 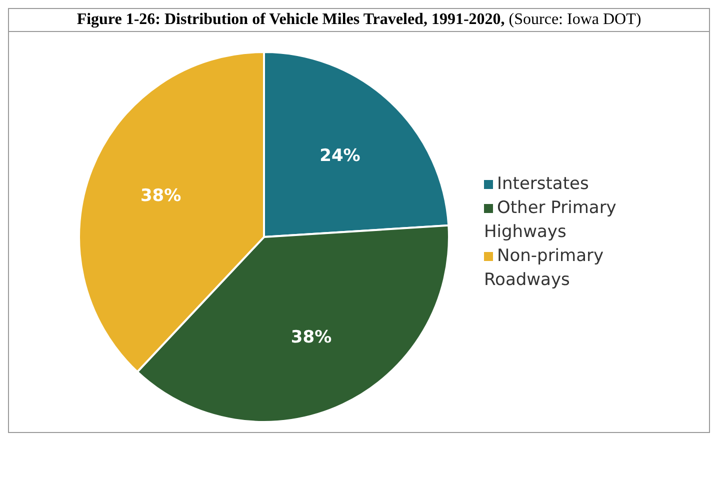 What do you see at coordinates (543, 184) in the screenshot?
I see `legend-label: Interstates` at bounding box center [543, 184].